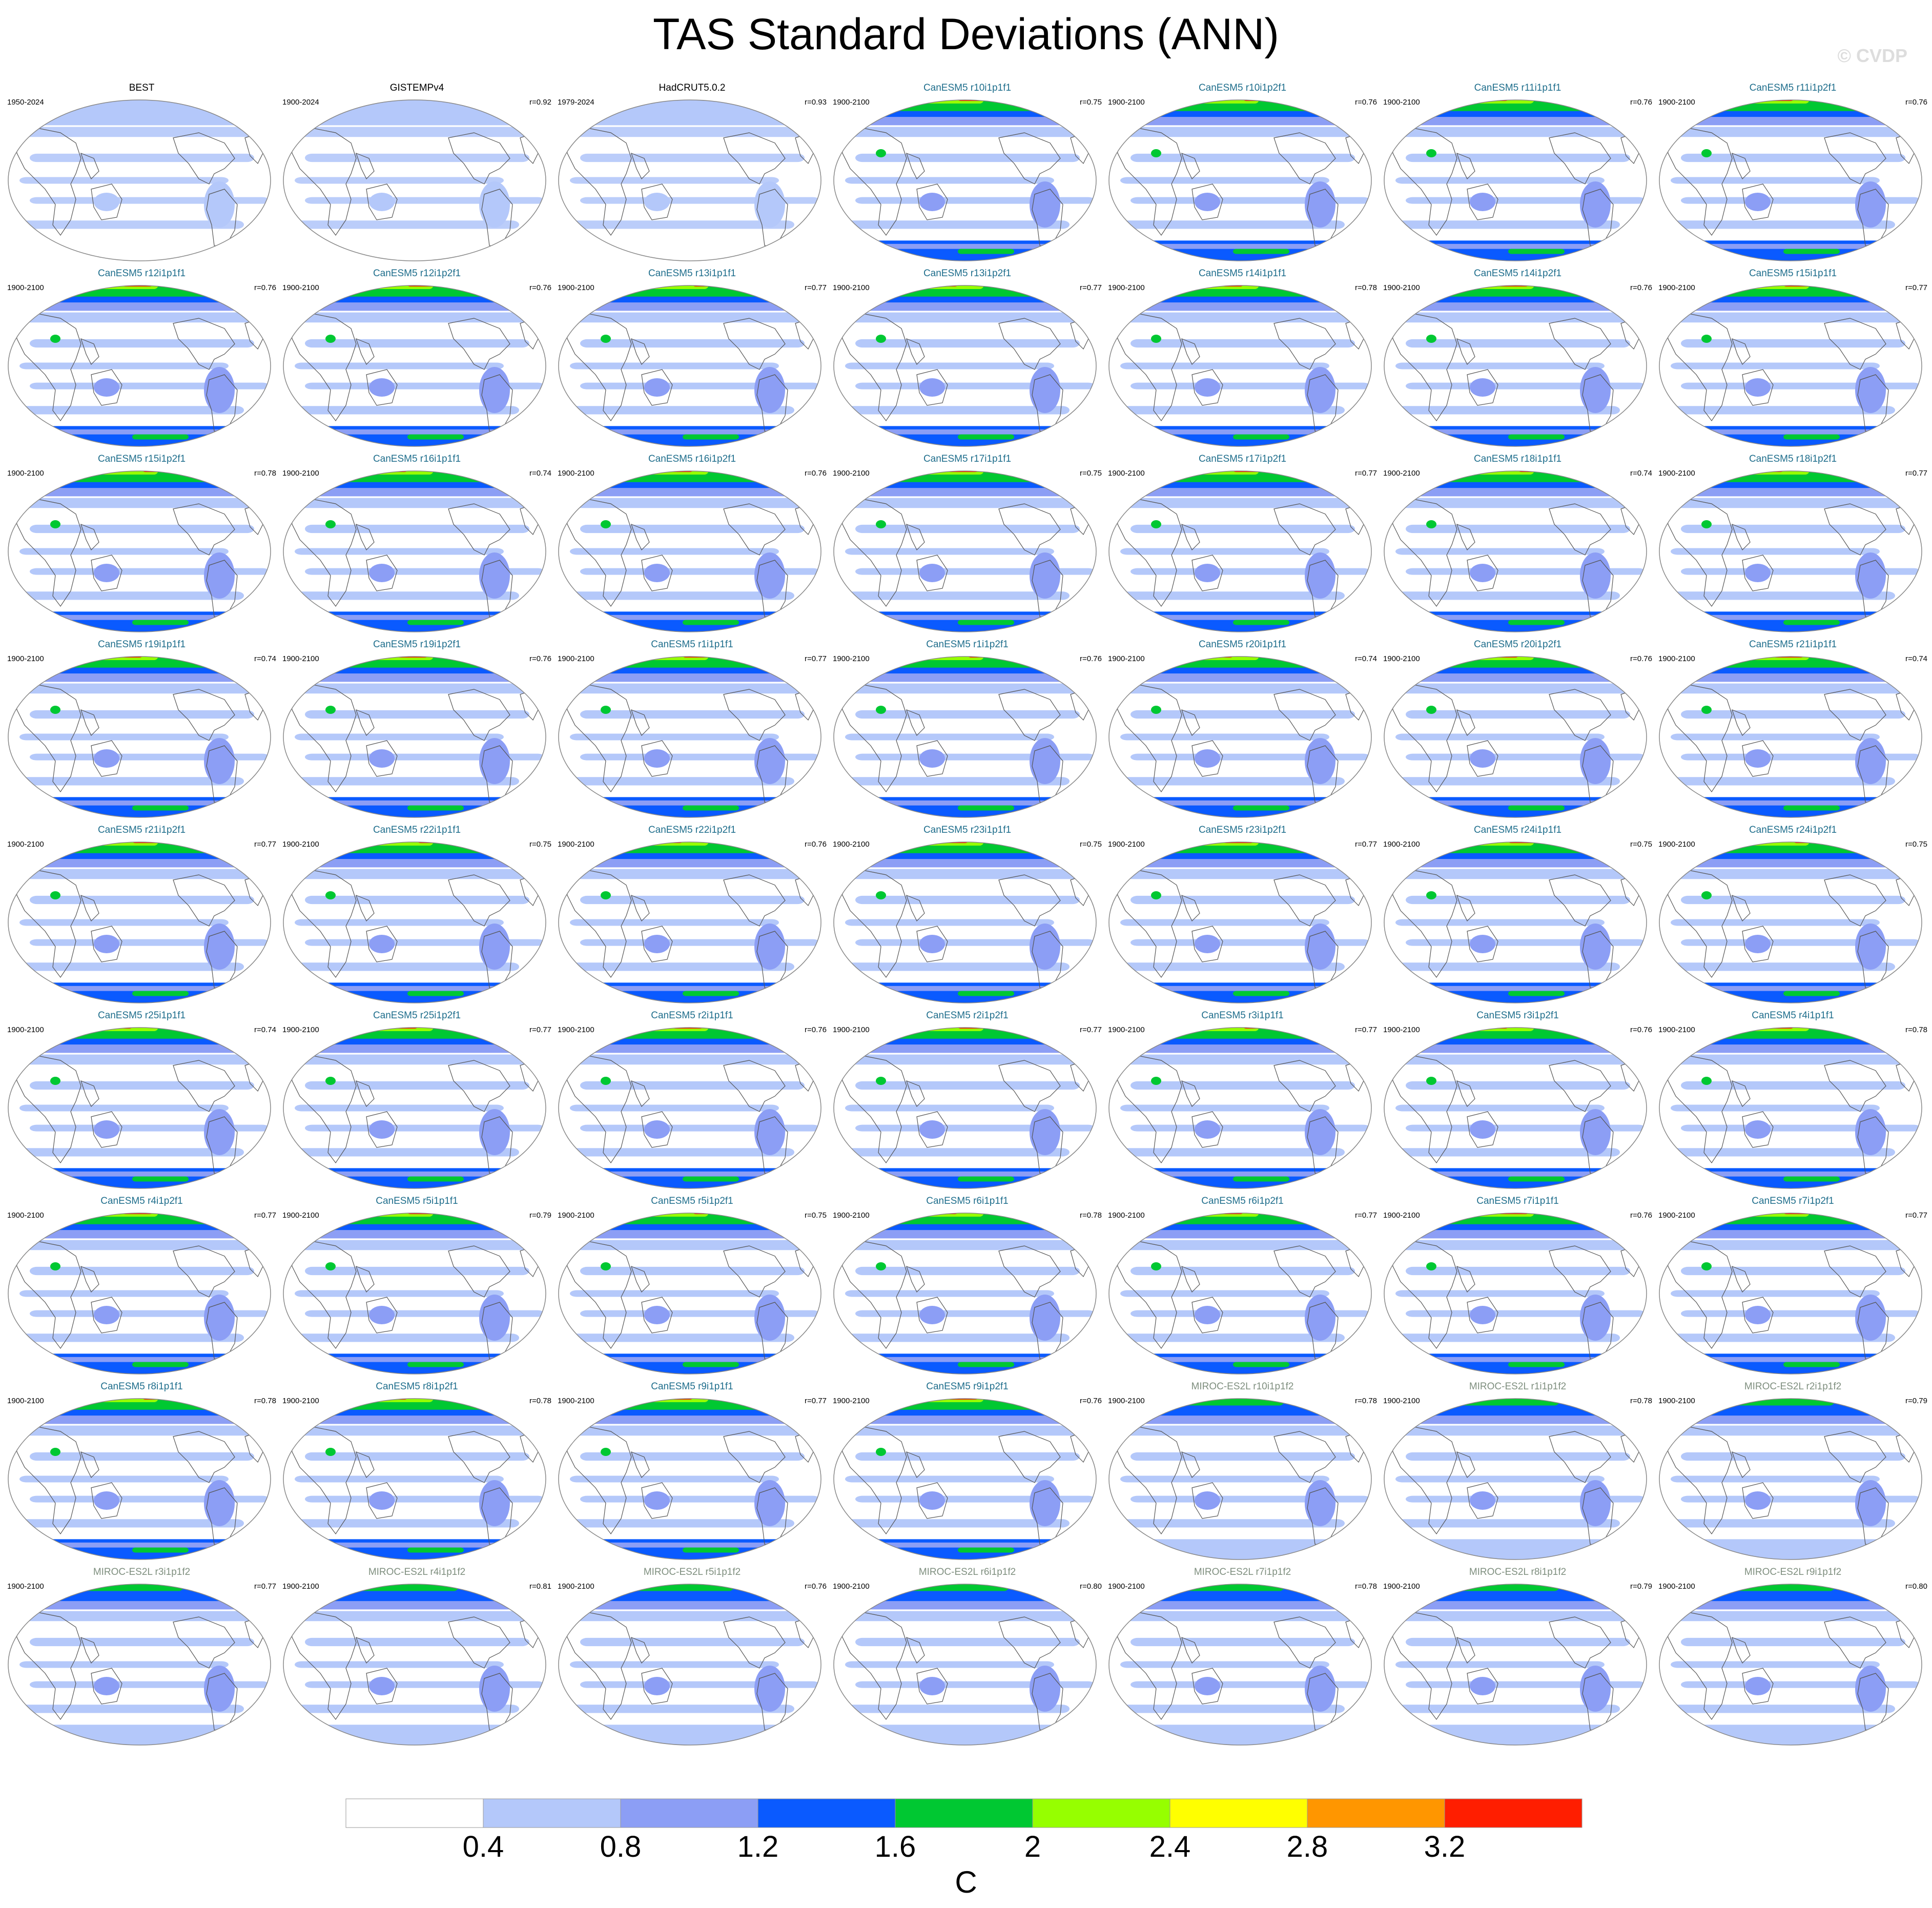  I want to click on map-panel: CanESM5 r24i1p2f1 1900-2100 r=0.75, so click(1792, 915).